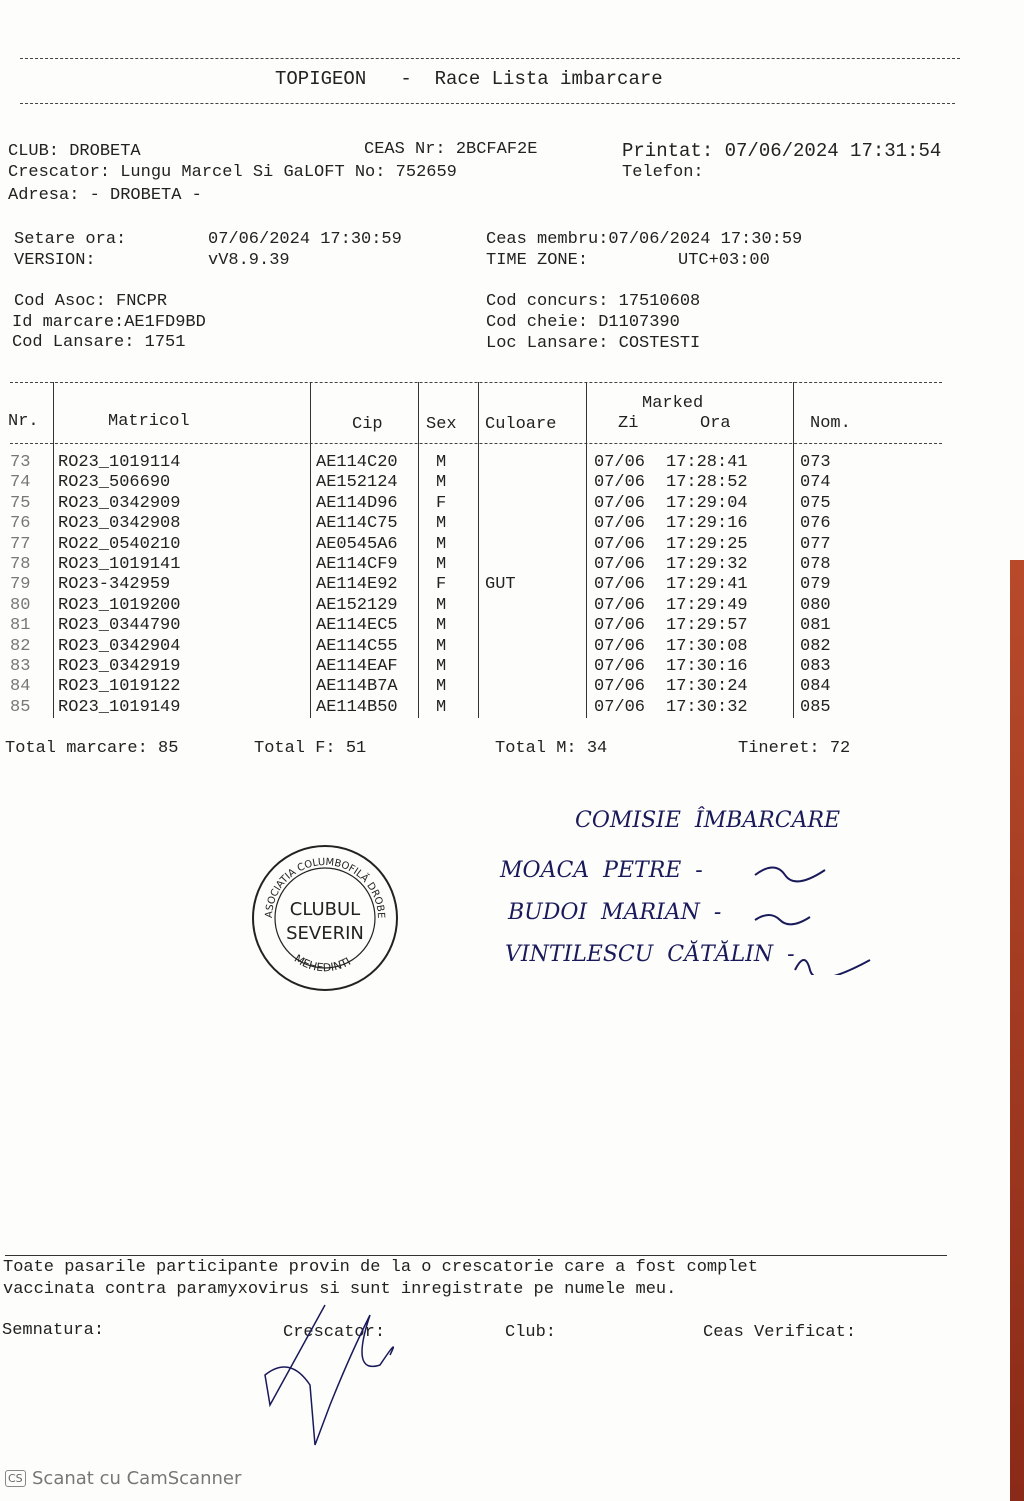 Image resolution: width=1024 pixels, height=1501 pixels. What do you see at coordinates (707, 462) in the screenshot?
I see `cell-ora: 17:28:41` at bounding box center [707, 462].